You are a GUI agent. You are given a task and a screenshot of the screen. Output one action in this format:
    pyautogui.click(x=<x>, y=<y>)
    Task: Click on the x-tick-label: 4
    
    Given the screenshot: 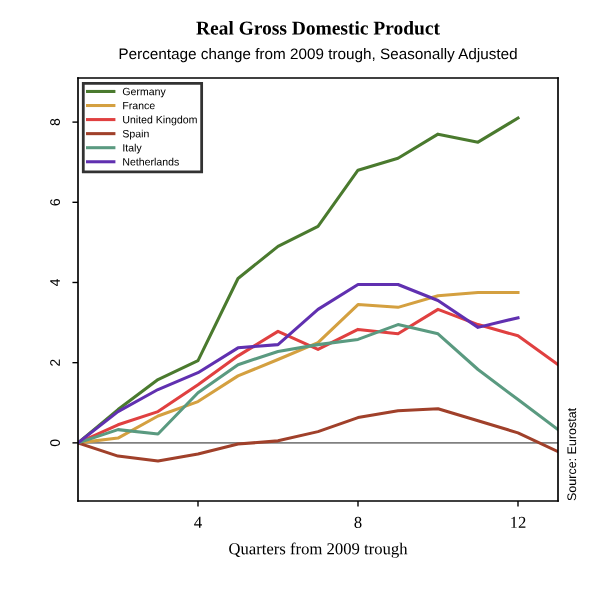 What is the action you would take?
    pyautogui.click(x=198, y=522)
    